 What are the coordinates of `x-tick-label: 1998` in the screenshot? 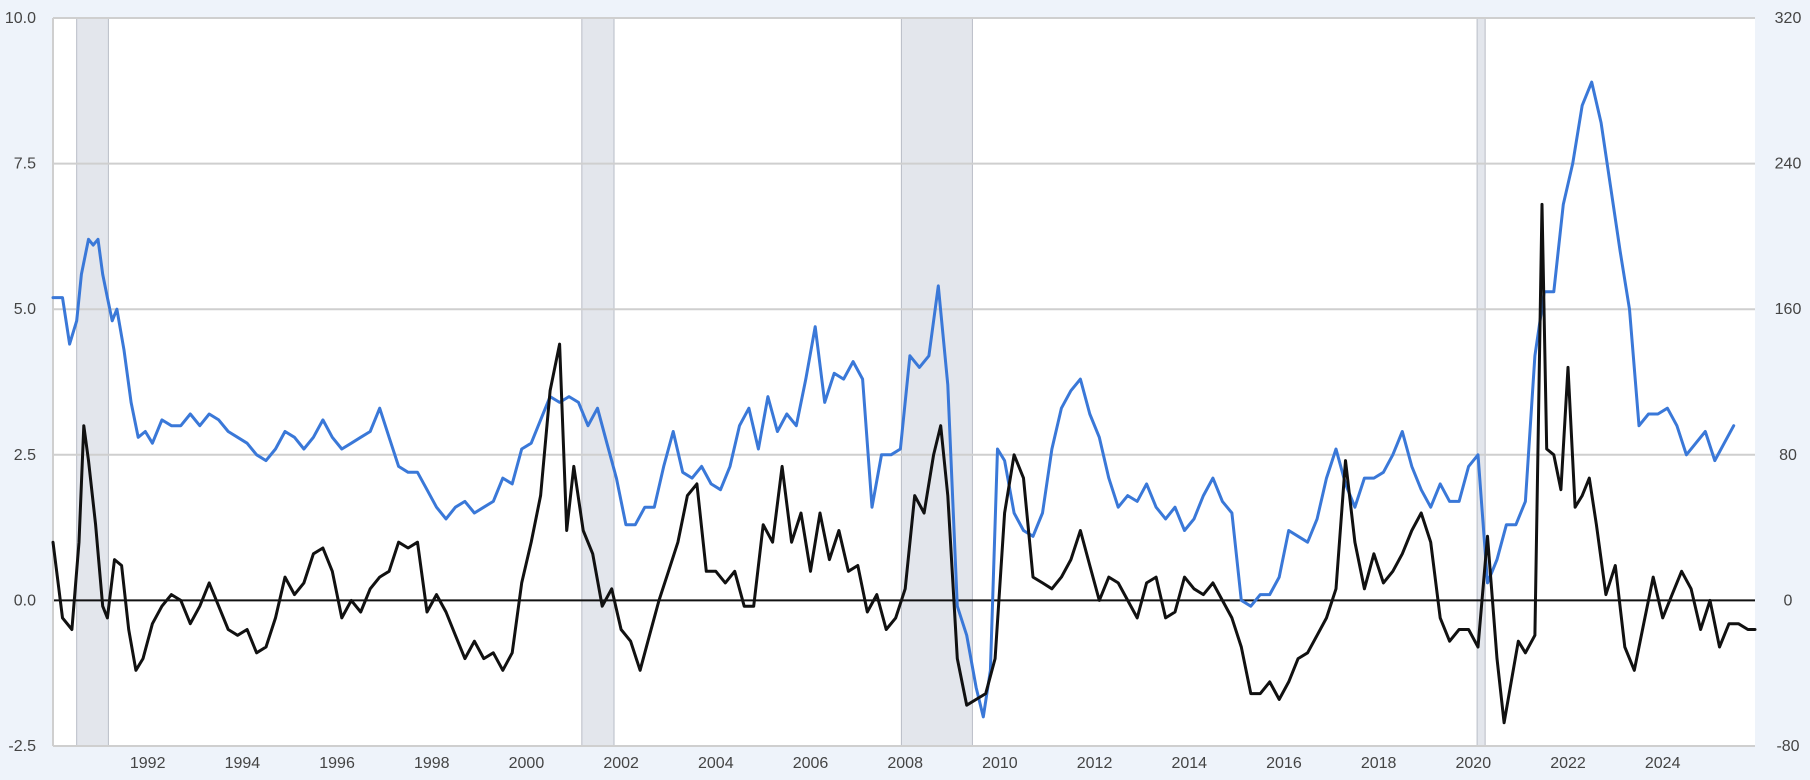 It's located at (432, 763).